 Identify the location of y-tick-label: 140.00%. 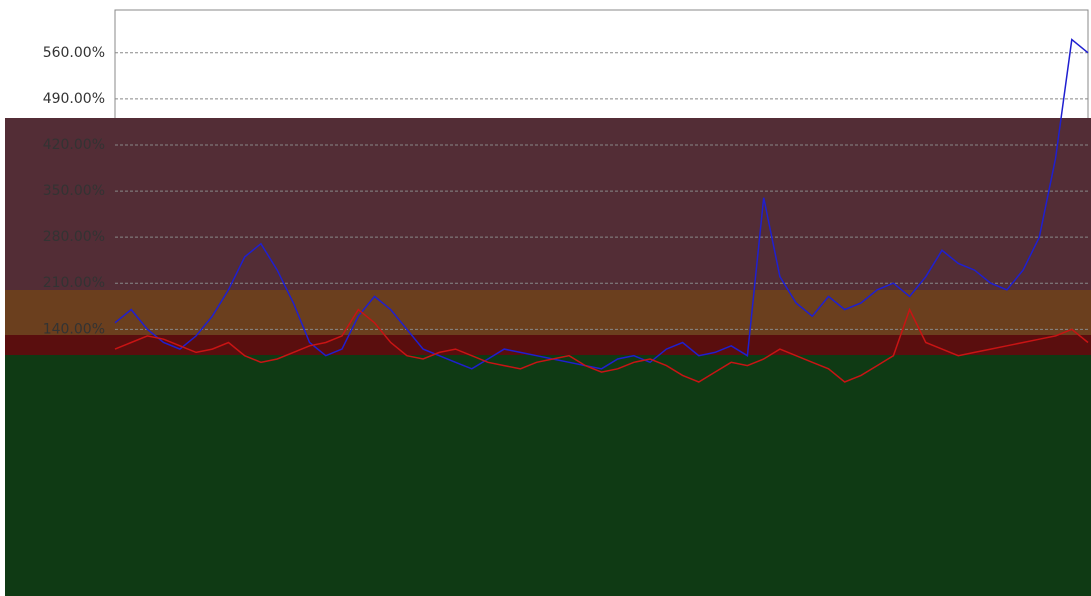
(74, 329).